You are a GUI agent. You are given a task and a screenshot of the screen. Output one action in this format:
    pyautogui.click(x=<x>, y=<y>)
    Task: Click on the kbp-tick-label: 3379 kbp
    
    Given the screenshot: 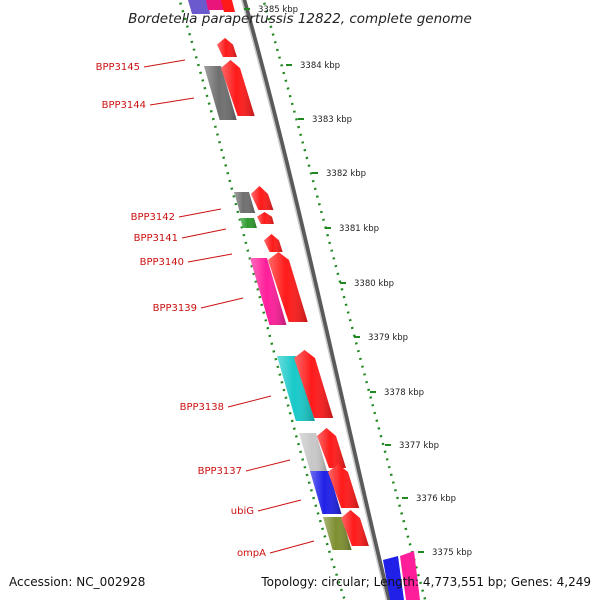 What is the action you would take?
    pyautogui.click(x=388, y=338)
    